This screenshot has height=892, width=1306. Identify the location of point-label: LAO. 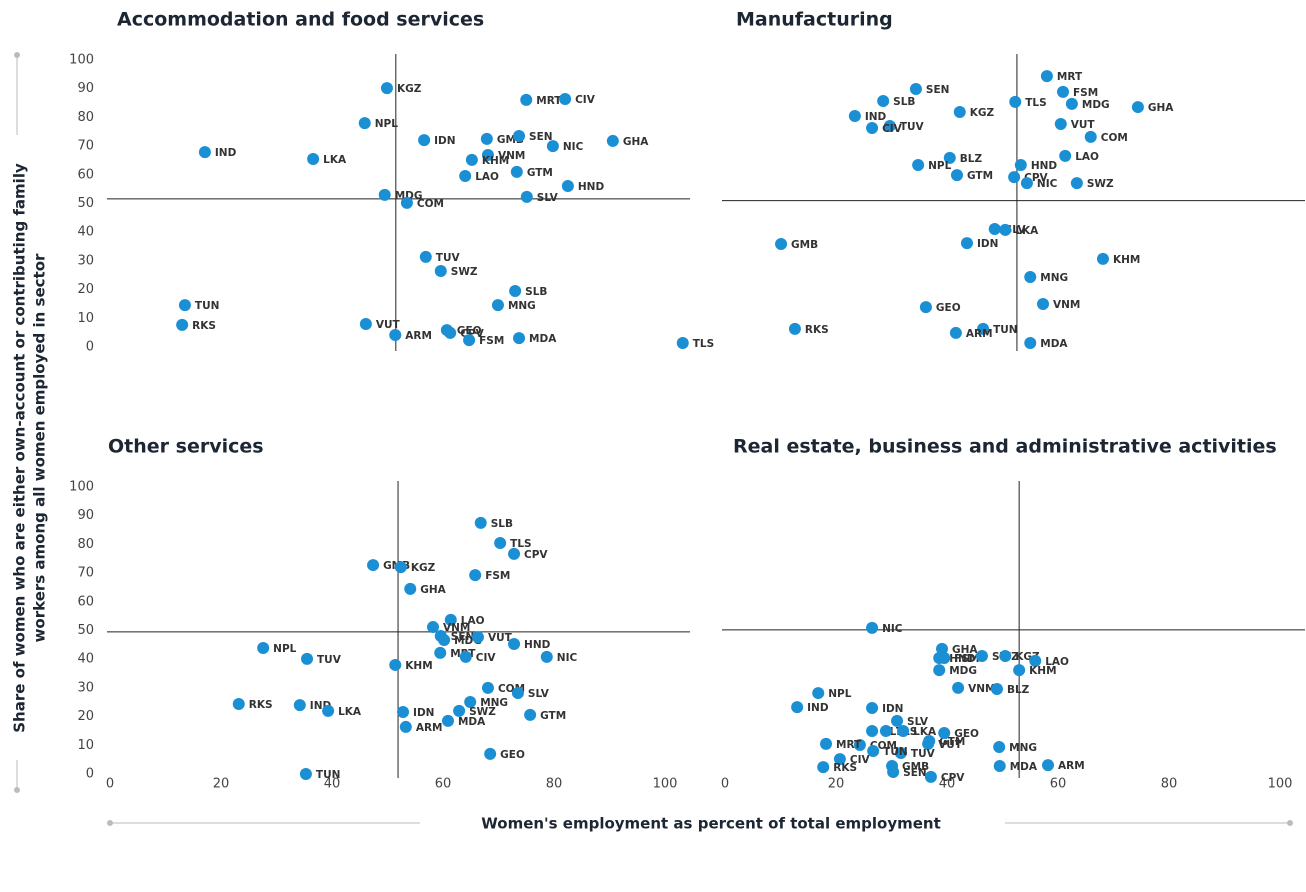
(1057, 662).